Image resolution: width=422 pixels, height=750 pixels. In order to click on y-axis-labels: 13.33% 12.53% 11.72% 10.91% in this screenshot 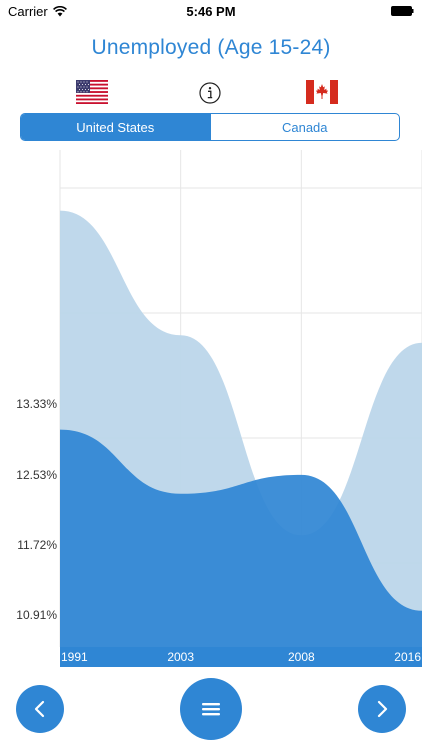, I will do `click(36, 509)`.